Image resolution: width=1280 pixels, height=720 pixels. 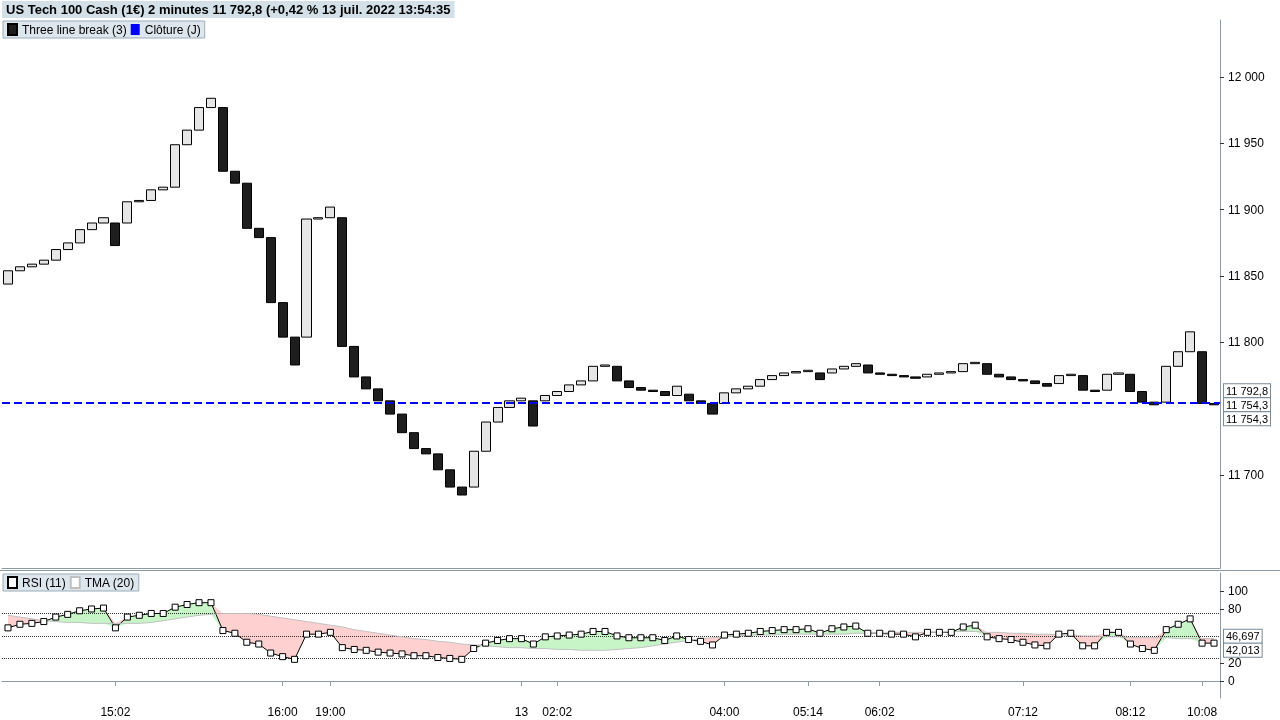 I want to click on y-tick-label: 12 000, so click(x=1247, y=77).